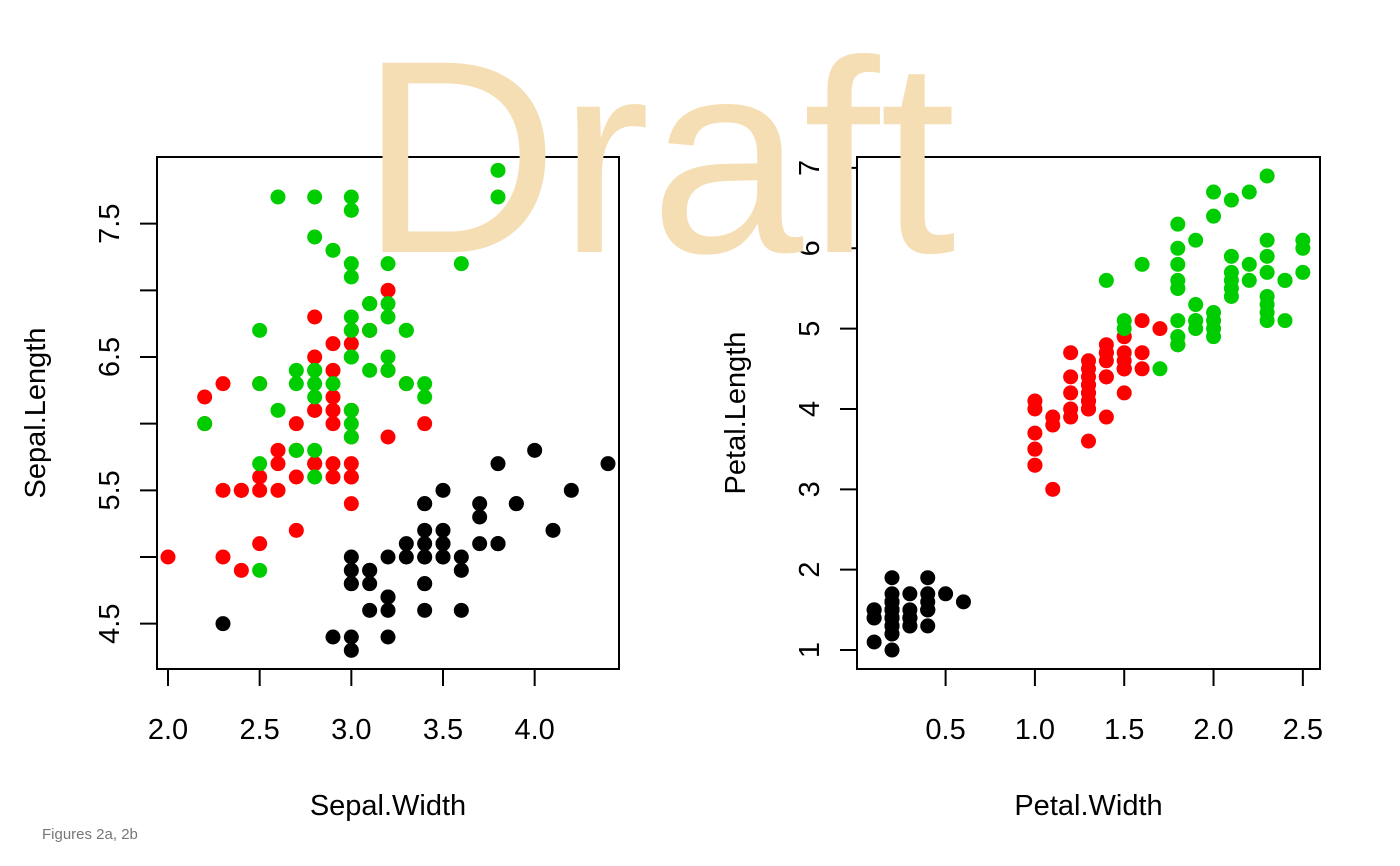 This screenshot has width=1400, height=866. What do you see at coordinates (810, 570) in the screenshot?
I see `y-tick-label: 2` at bounding box center [810, 570].